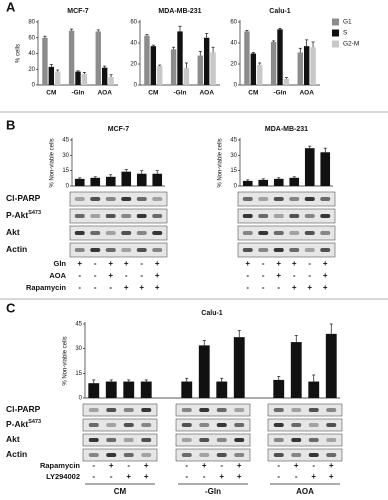  Describe the element at coordinates (16, 454) in the screenshot. I see `row-text: Actin` at that location.